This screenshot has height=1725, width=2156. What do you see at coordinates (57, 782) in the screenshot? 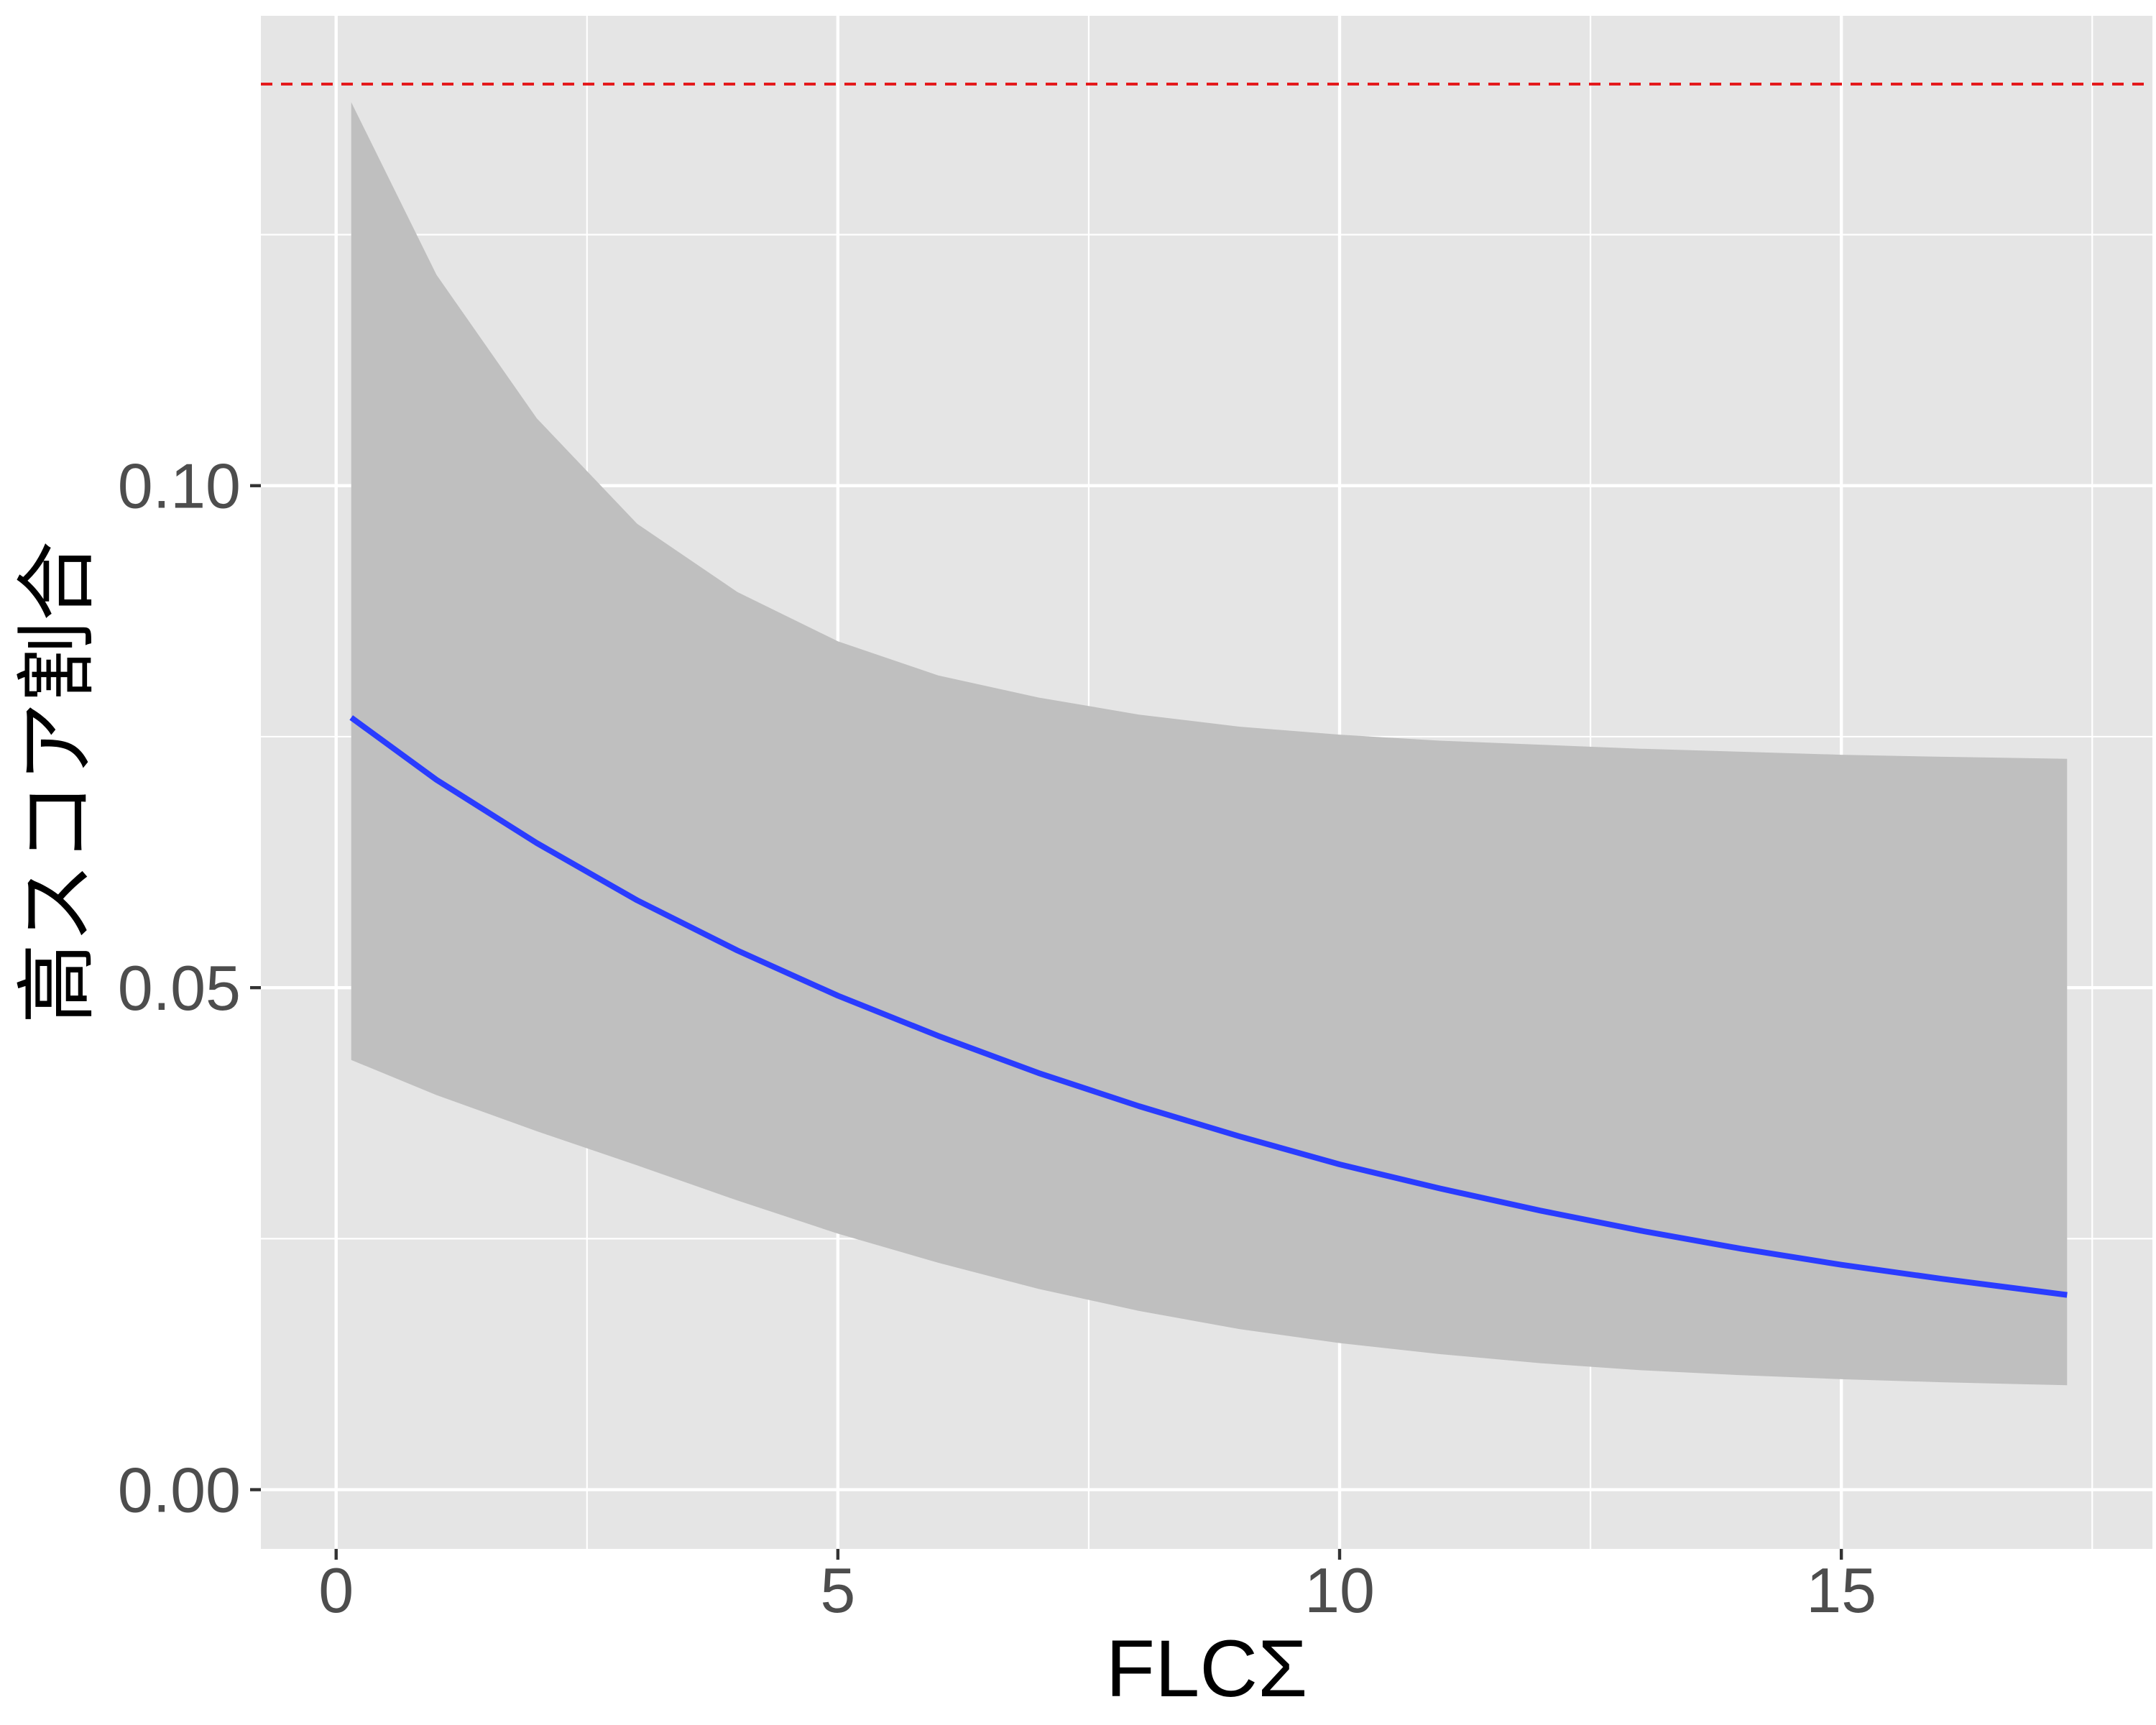
I see `y-axis-title: 高スコア割合` at bounding box center [57, 782].